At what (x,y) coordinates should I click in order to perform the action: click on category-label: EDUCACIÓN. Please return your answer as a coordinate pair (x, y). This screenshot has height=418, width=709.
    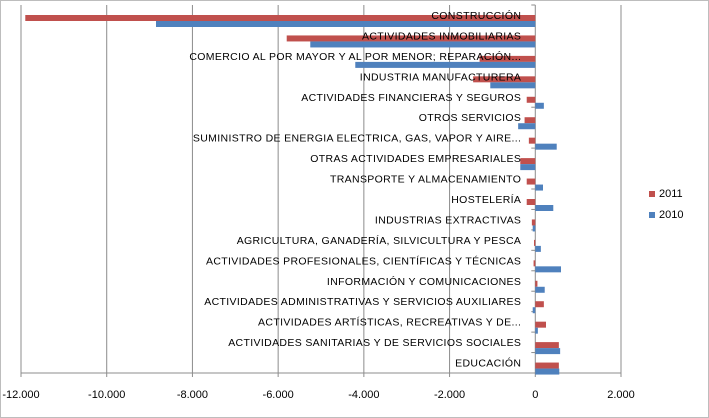
    Looking at the image, I should click on (488, 363).